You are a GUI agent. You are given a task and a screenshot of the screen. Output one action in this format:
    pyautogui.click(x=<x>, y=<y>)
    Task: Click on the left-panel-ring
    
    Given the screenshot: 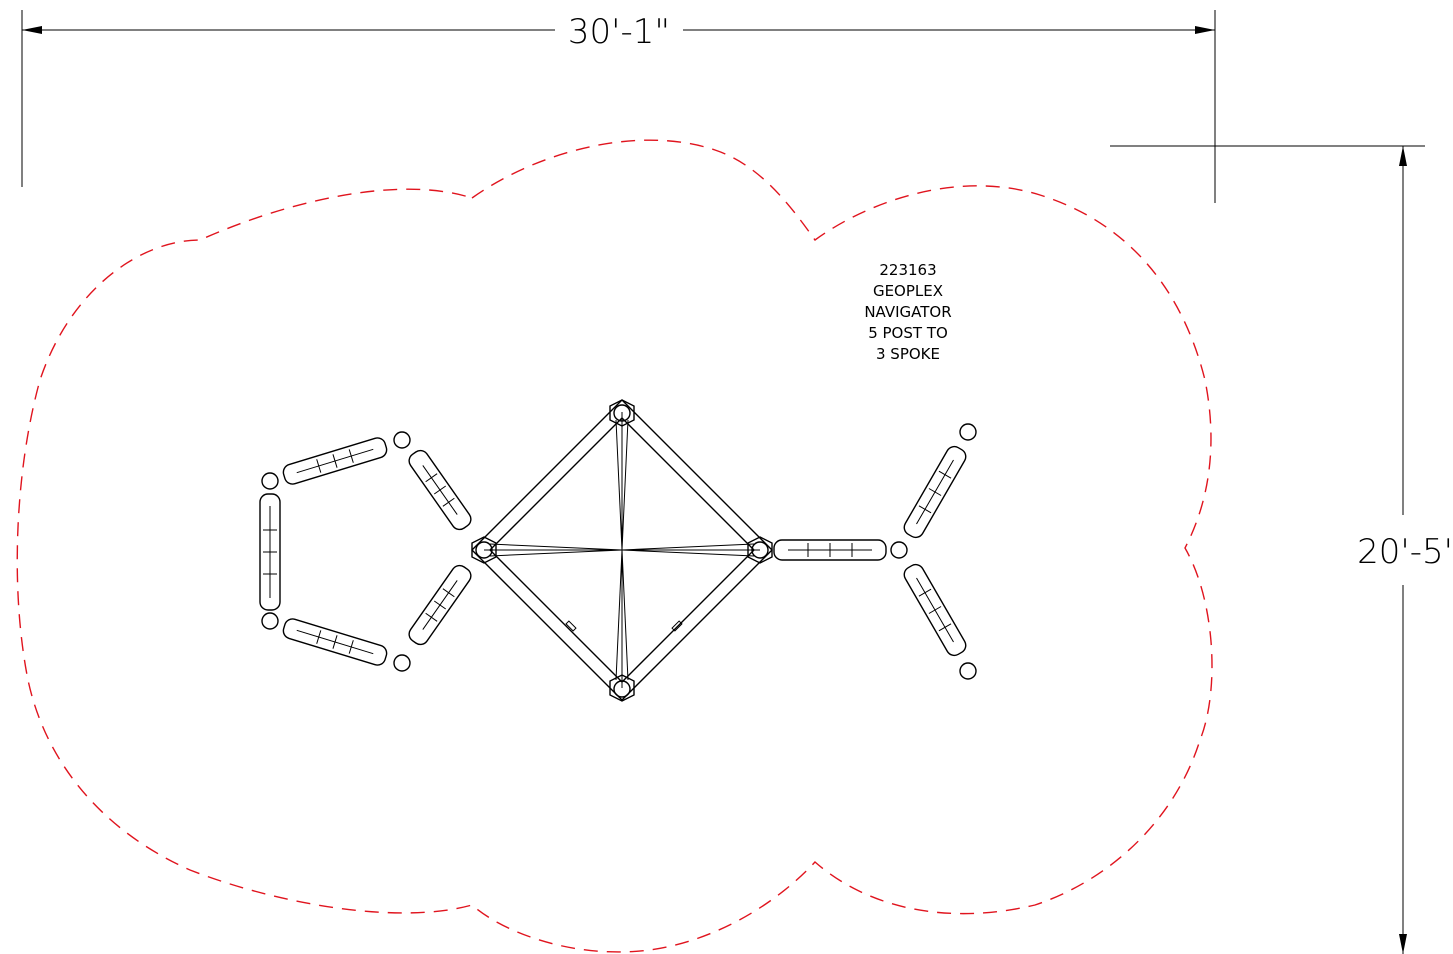 What is the action you would take?
    pyautogui.click(x=365, y=551)
    